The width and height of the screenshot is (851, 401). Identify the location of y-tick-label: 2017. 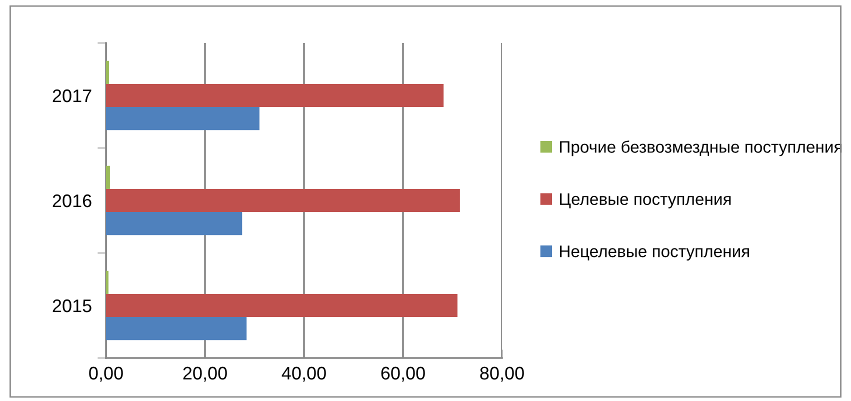
(72, 95).